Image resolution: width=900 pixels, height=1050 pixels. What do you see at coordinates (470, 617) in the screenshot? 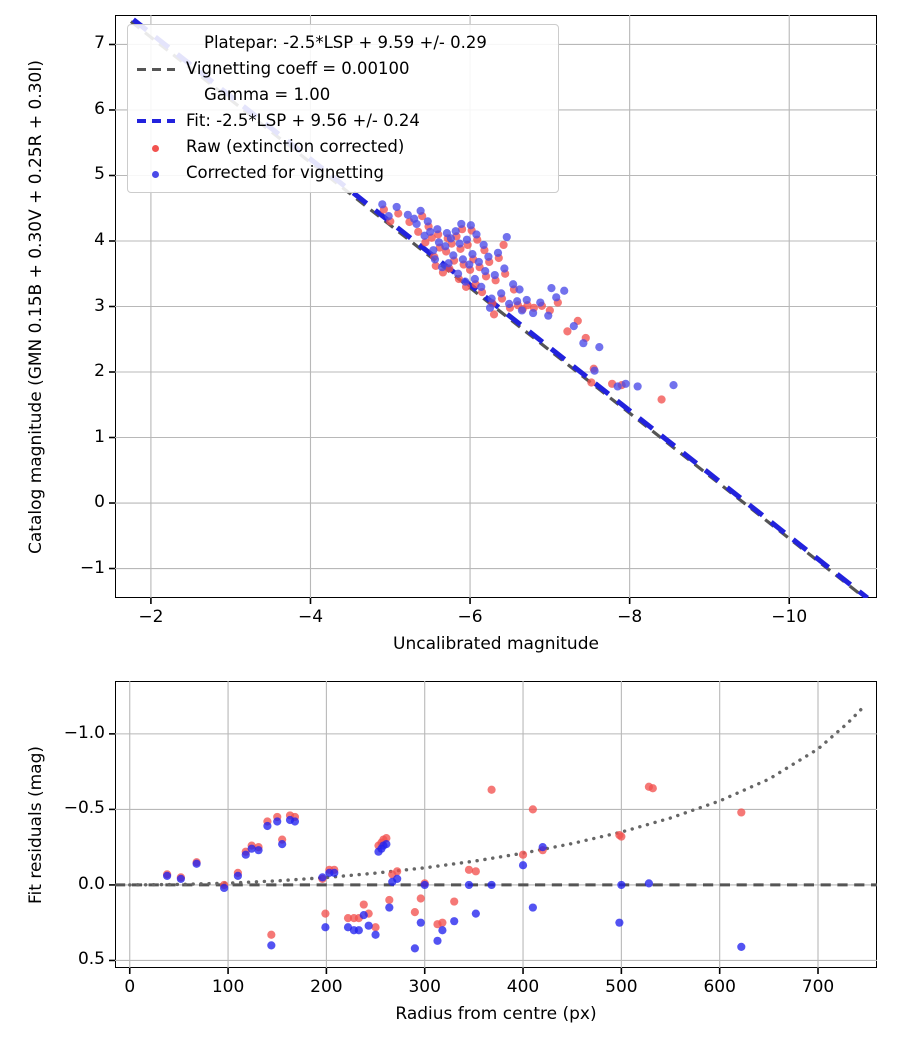
I see `x-tick-label: −6` at bounding box center [470, 617].